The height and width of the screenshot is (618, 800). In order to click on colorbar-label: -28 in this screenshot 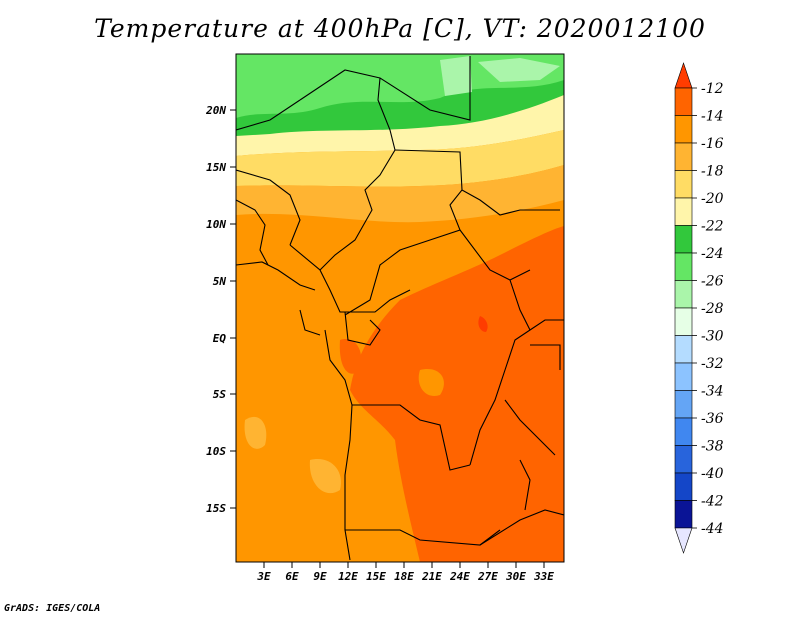, I will do `click(712, 309)`.